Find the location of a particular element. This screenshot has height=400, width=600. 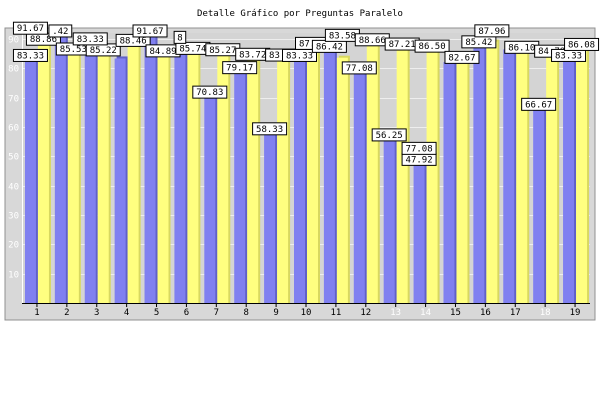

data-label-3-0: 85.22 is located at coordinates (103, 51).